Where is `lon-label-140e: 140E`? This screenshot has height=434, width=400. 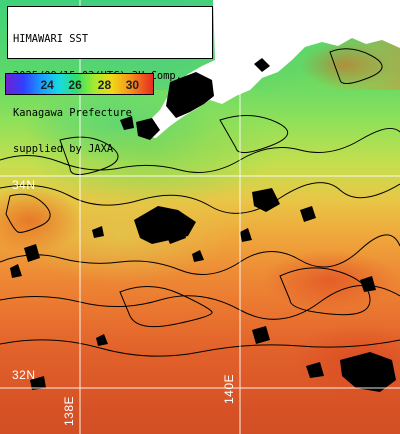 lon-label-140e: 140E is located at coordinates (229, 388).